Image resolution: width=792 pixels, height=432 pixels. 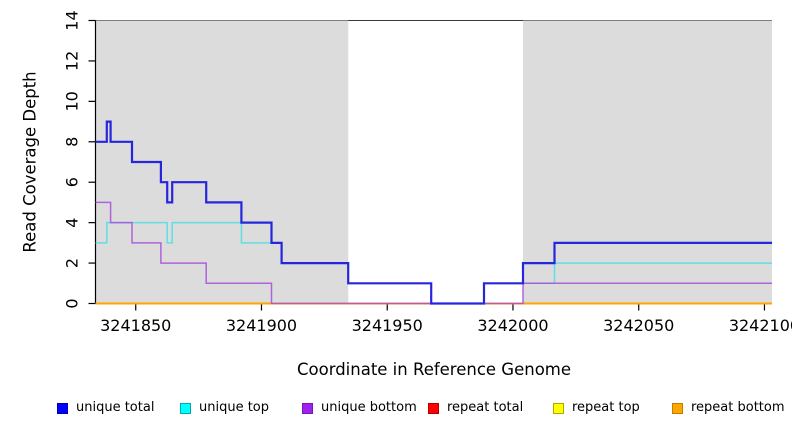 I want to click on y-tick-label: 0, so click(x=72, y=303).